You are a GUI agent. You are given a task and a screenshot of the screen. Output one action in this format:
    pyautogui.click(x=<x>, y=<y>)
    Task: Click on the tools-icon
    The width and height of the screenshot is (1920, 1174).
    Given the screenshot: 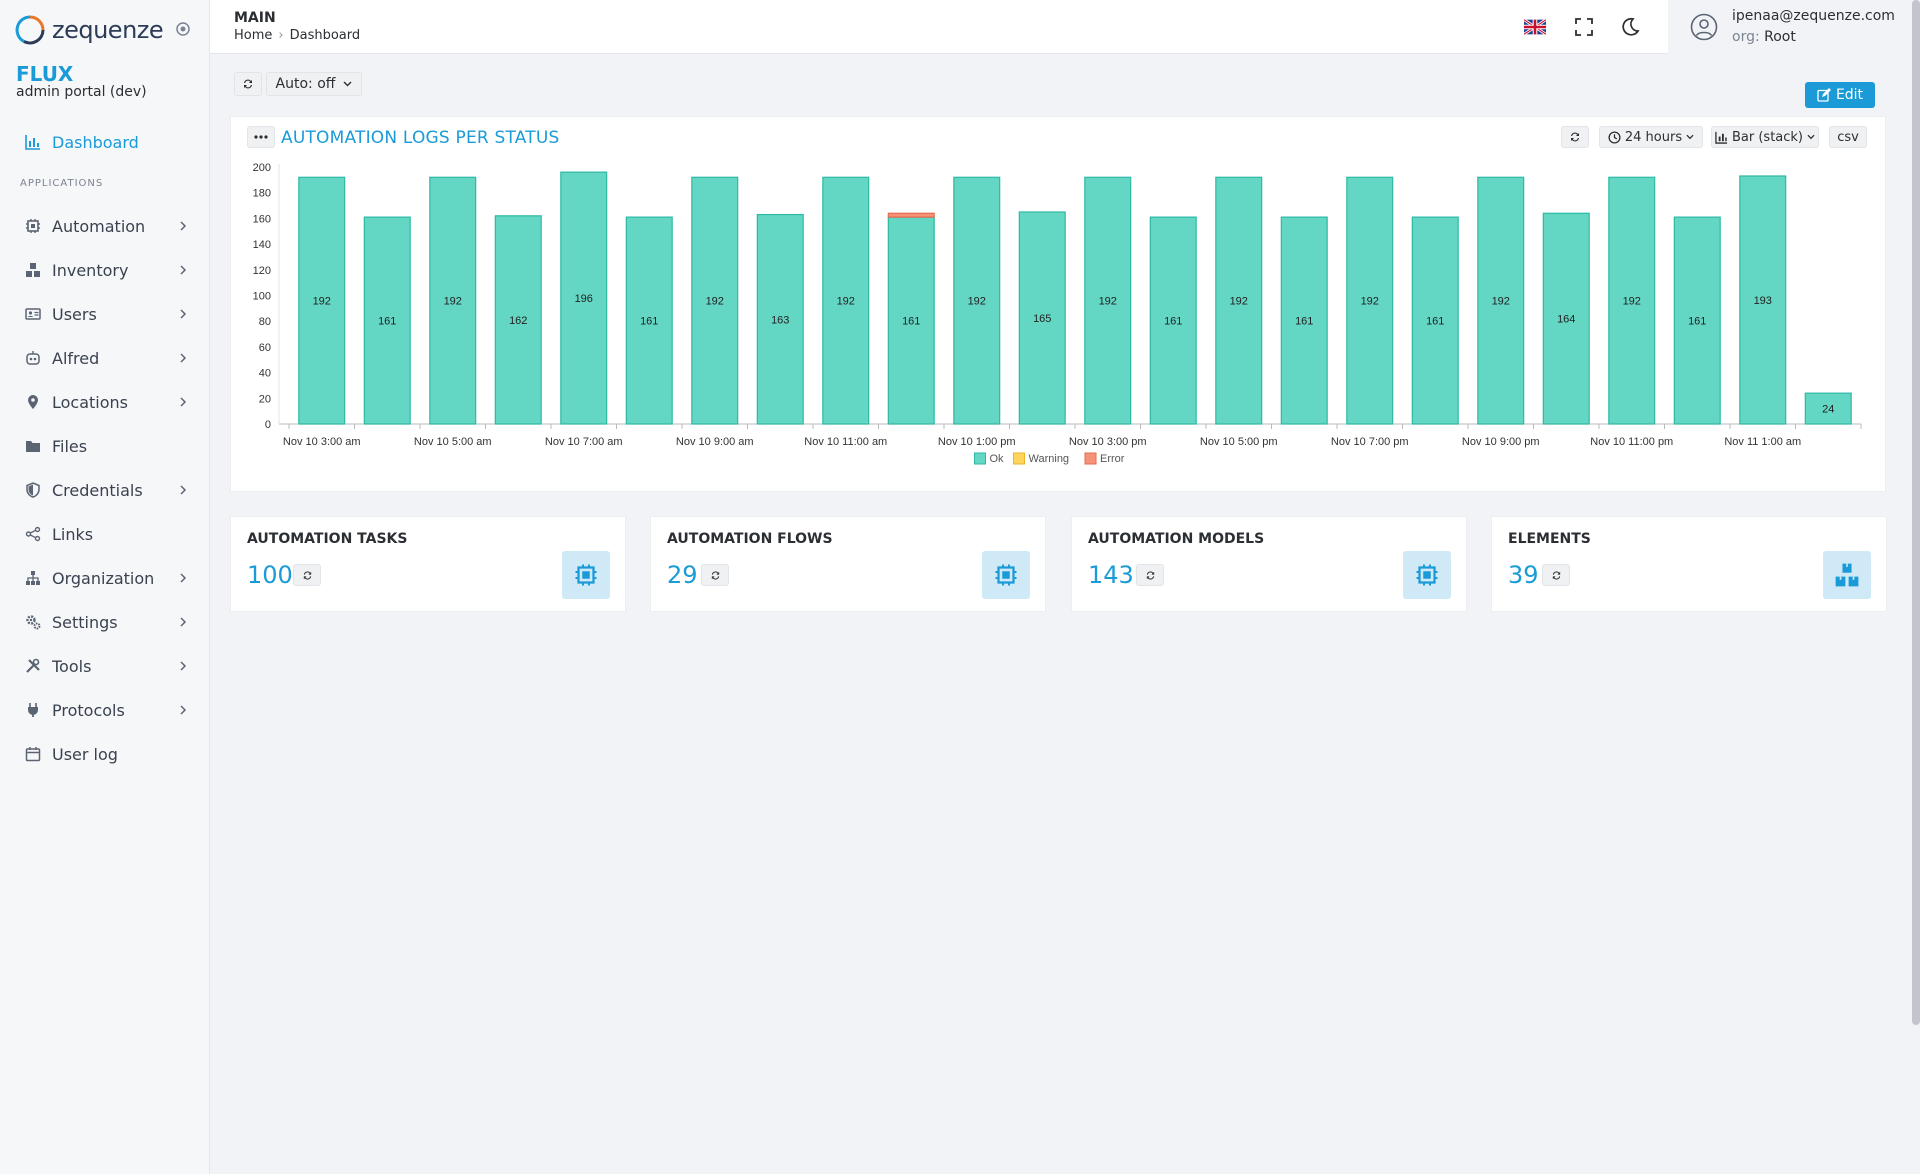 What is the action you would take?
    pyautogui.click(x=33, y=666)
    